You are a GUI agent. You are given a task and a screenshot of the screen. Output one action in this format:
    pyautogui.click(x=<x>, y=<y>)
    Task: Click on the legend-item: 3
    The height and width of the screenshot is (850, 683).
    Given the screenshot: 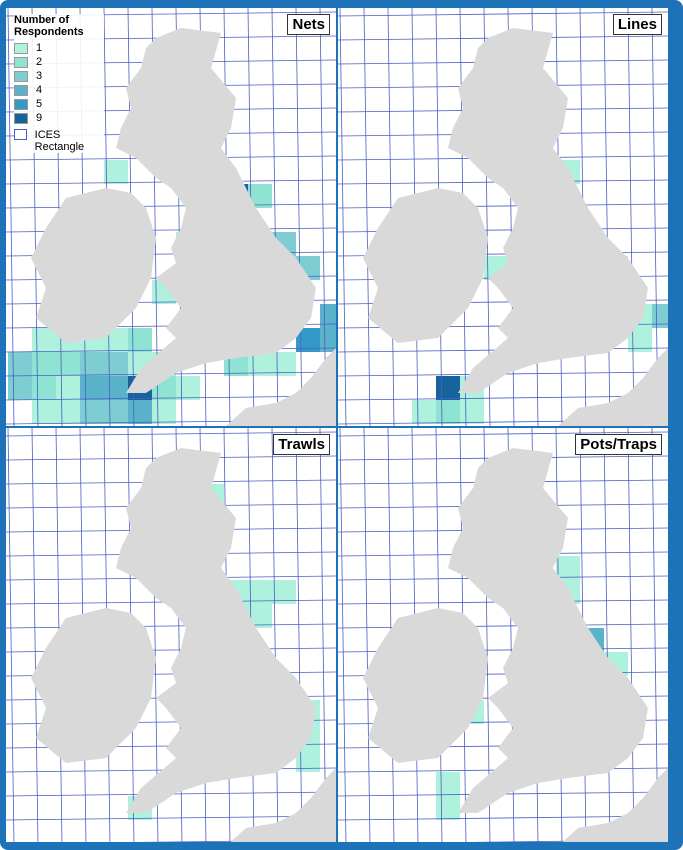 What is the action you would take?
    pyautogui.click(x=59, y=76)
    